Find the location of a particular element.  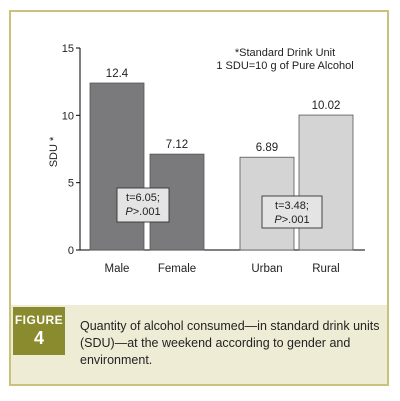

data-label: 12.4 is located at coordinates (117, 74).